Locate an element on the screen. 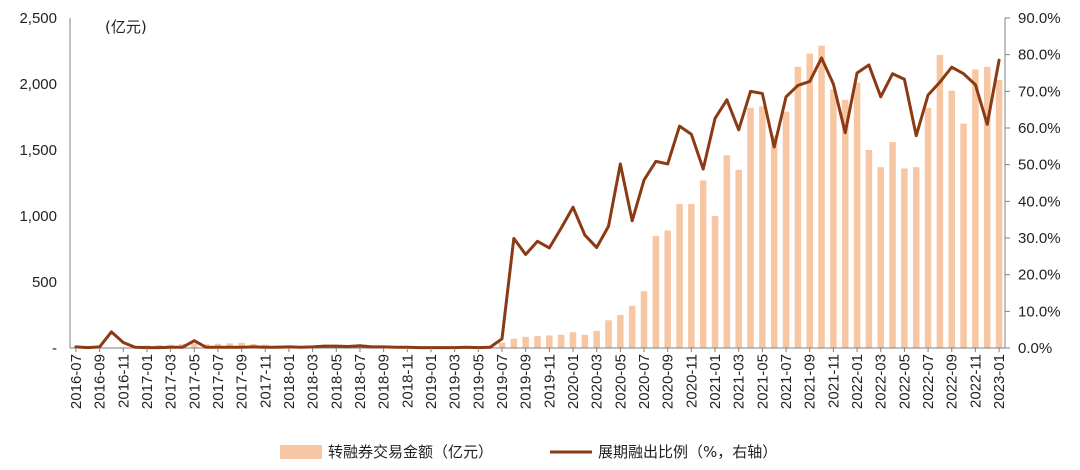  x-tick-label: 2022-01 is located at coordinates (857, 381).